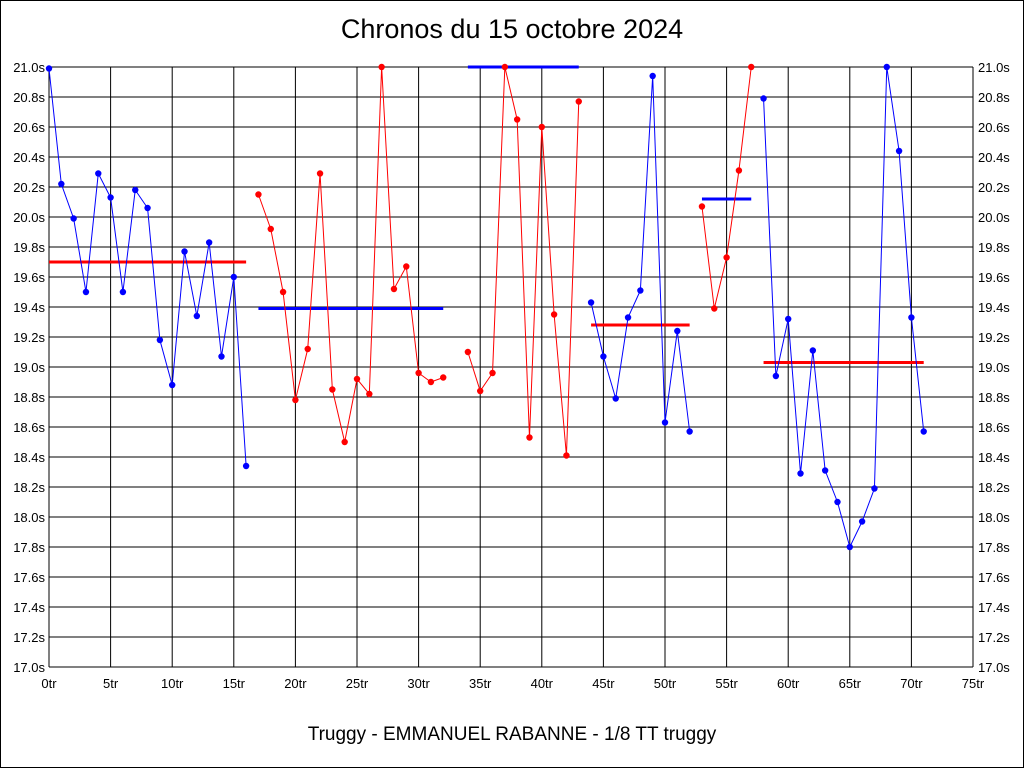 Image resolution: width=1024 pixels, height=768 pixels. I want to click on y-tick-label-left: 18.4s, so click(29, 457).